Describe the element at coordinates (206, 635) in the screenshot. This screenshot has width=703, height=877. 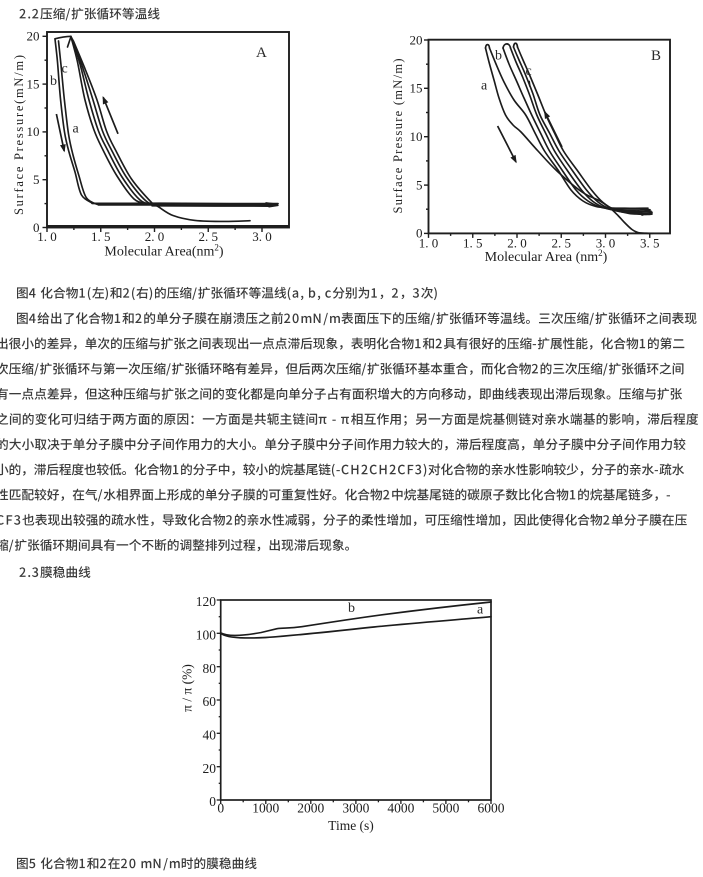
I see `svg-text: 100` at that location.